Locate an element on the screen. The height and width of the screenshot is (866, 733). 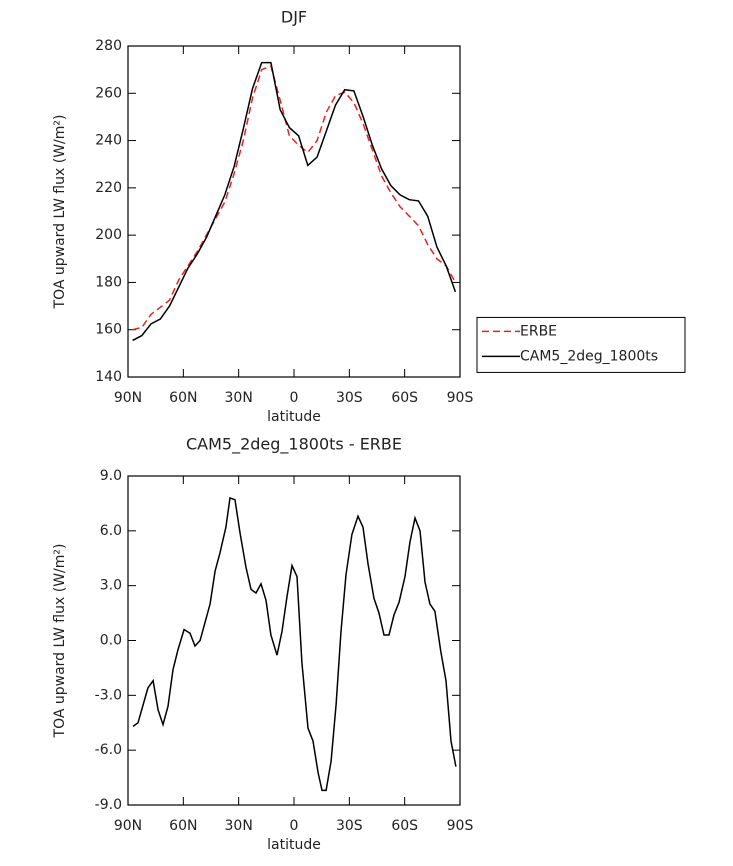
y-tick-label: -9.0 is located at coordinates (108, 805).